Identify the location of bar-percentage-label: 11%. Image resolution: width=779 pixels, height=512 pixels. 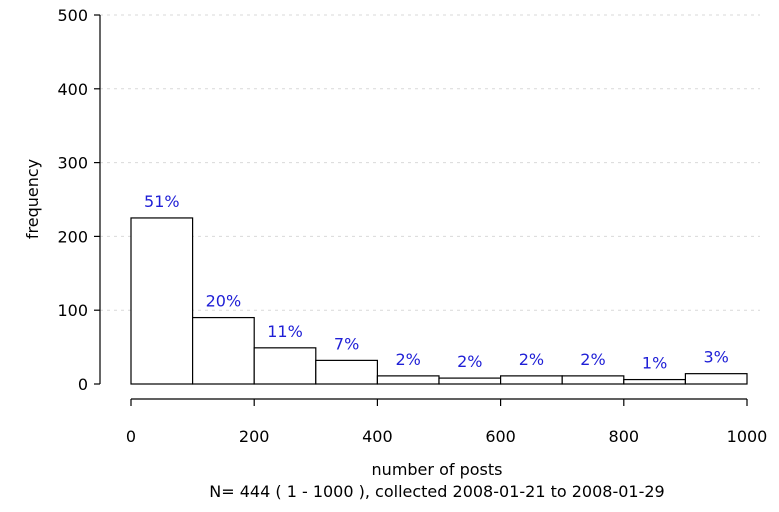
(285, 331).